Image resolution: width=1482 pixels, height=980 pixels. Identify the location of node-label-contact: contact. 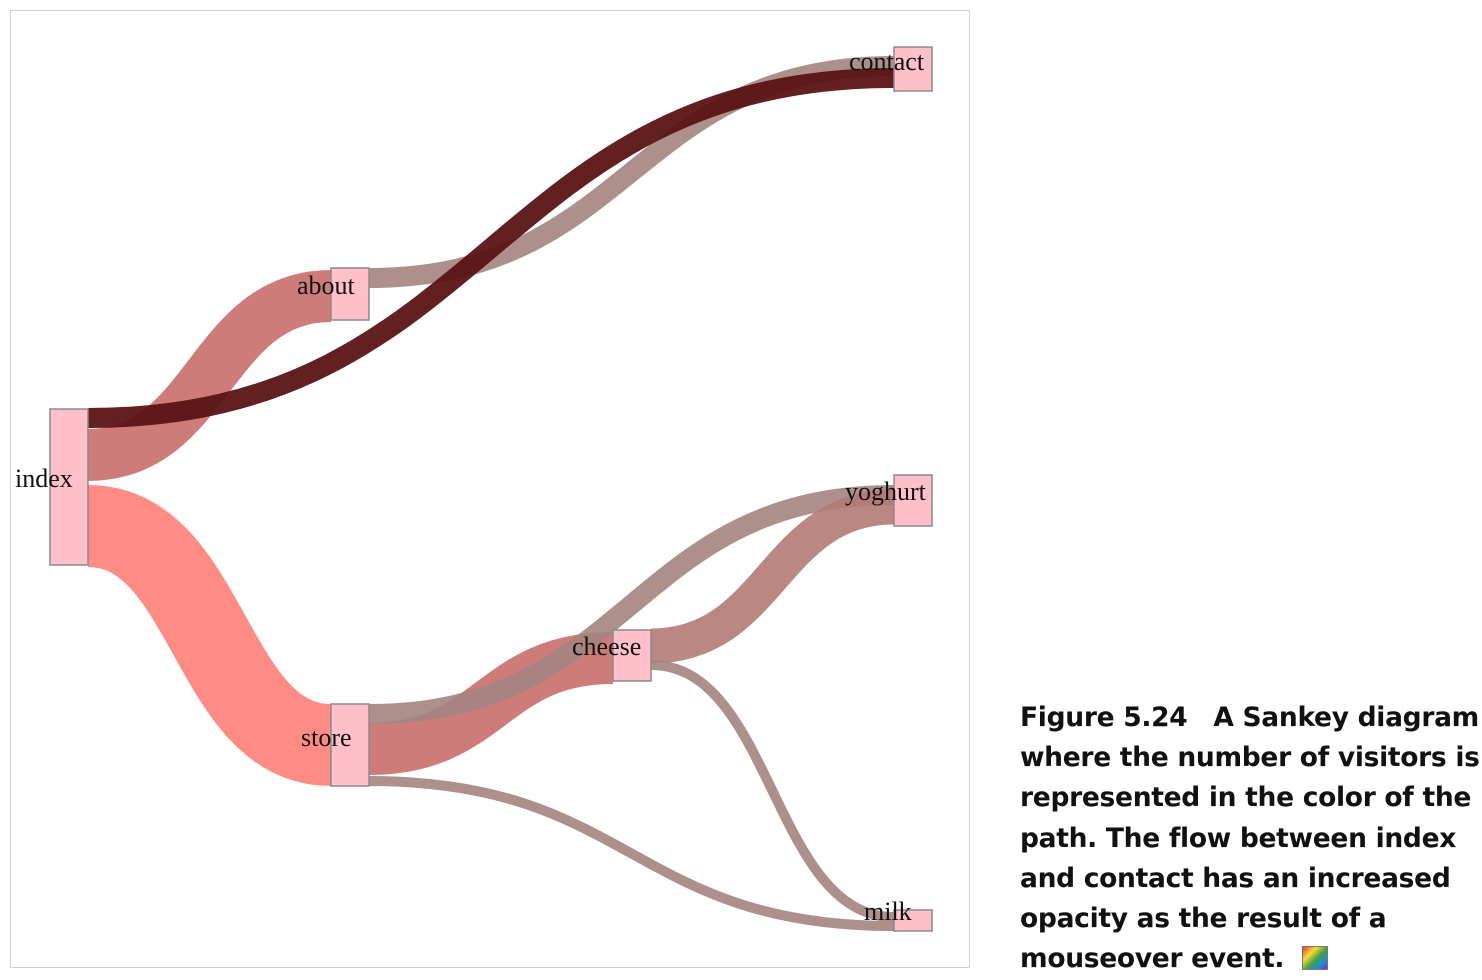
(887, 61).